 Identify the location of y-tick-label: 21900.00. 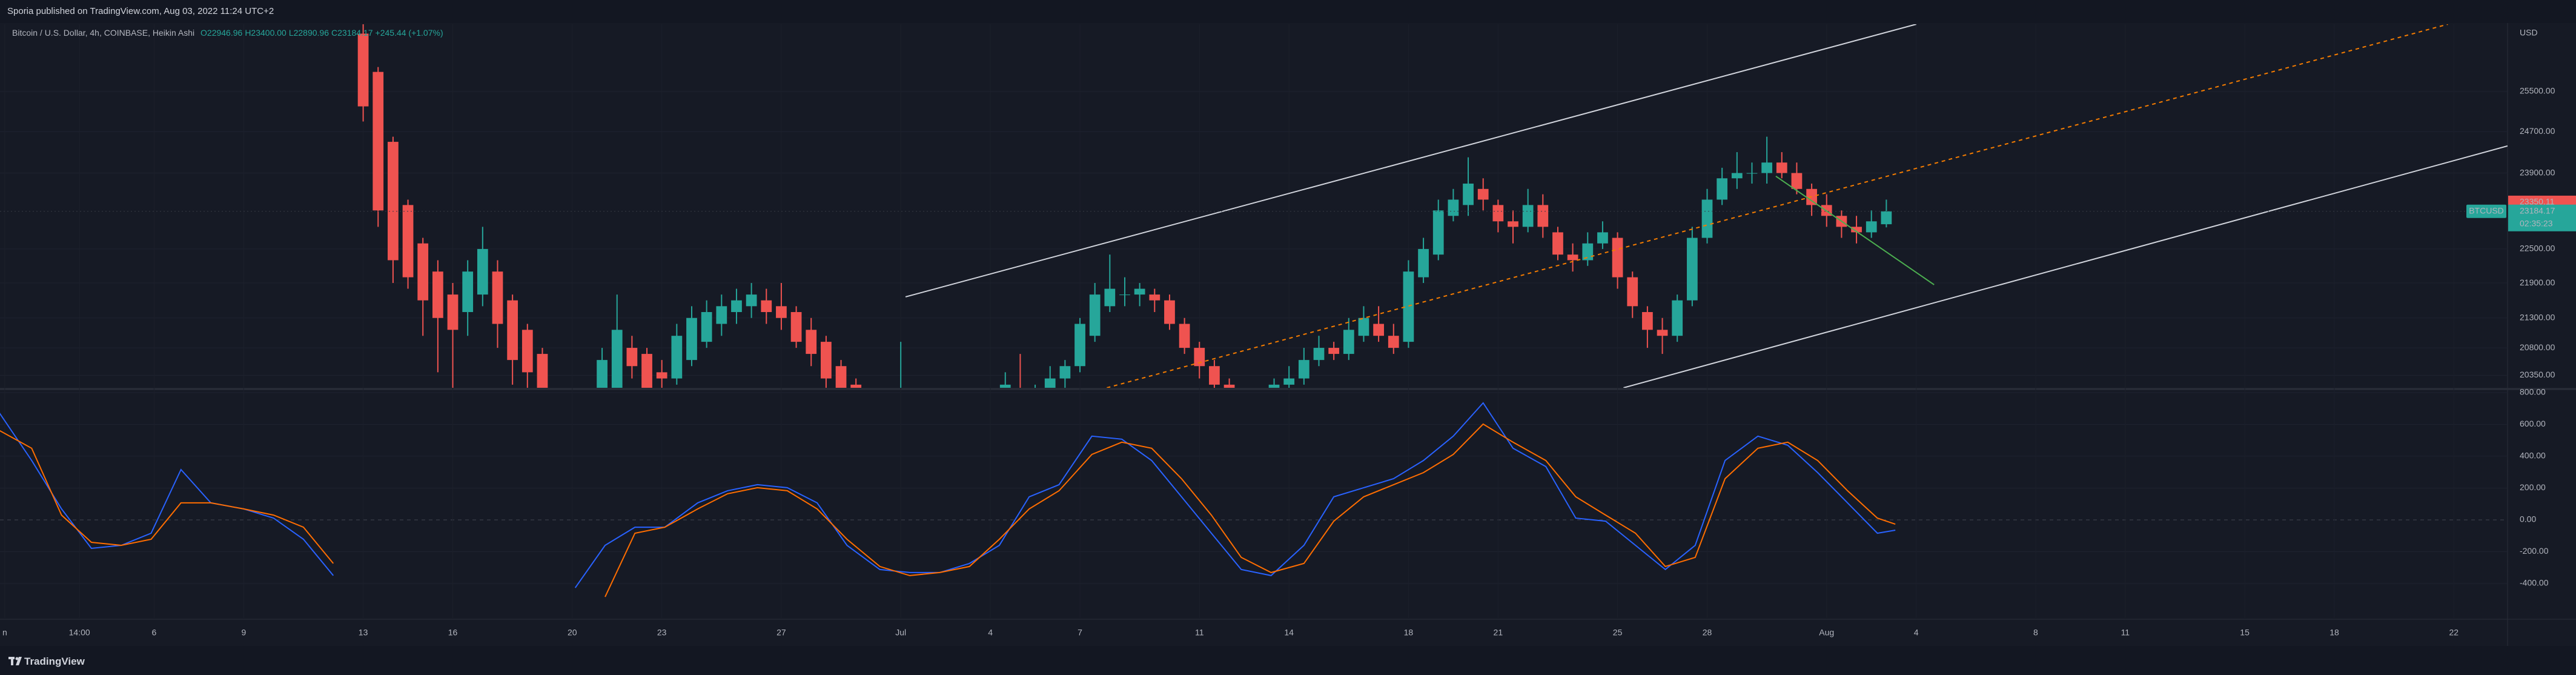
(2537, 282).